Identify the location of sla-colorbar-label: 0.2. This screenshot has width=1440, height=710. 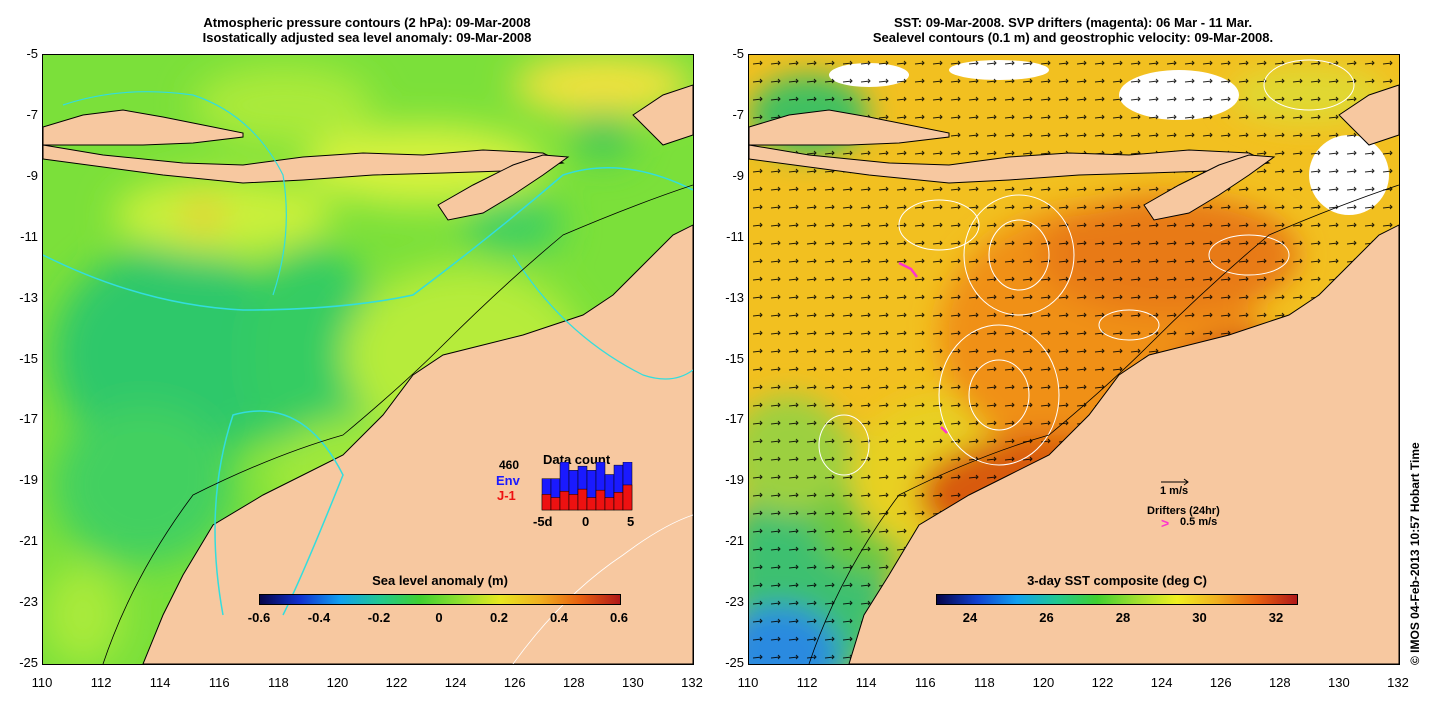
(499, 617).